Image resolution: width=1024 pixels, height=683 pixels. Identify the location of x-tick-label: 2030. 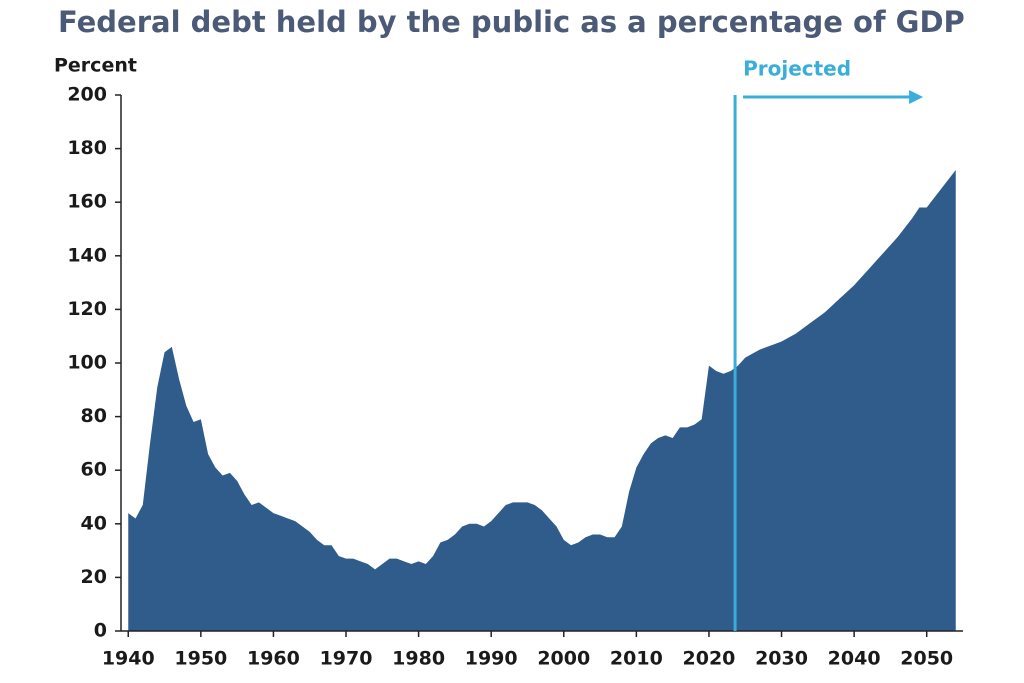
(781, 659).